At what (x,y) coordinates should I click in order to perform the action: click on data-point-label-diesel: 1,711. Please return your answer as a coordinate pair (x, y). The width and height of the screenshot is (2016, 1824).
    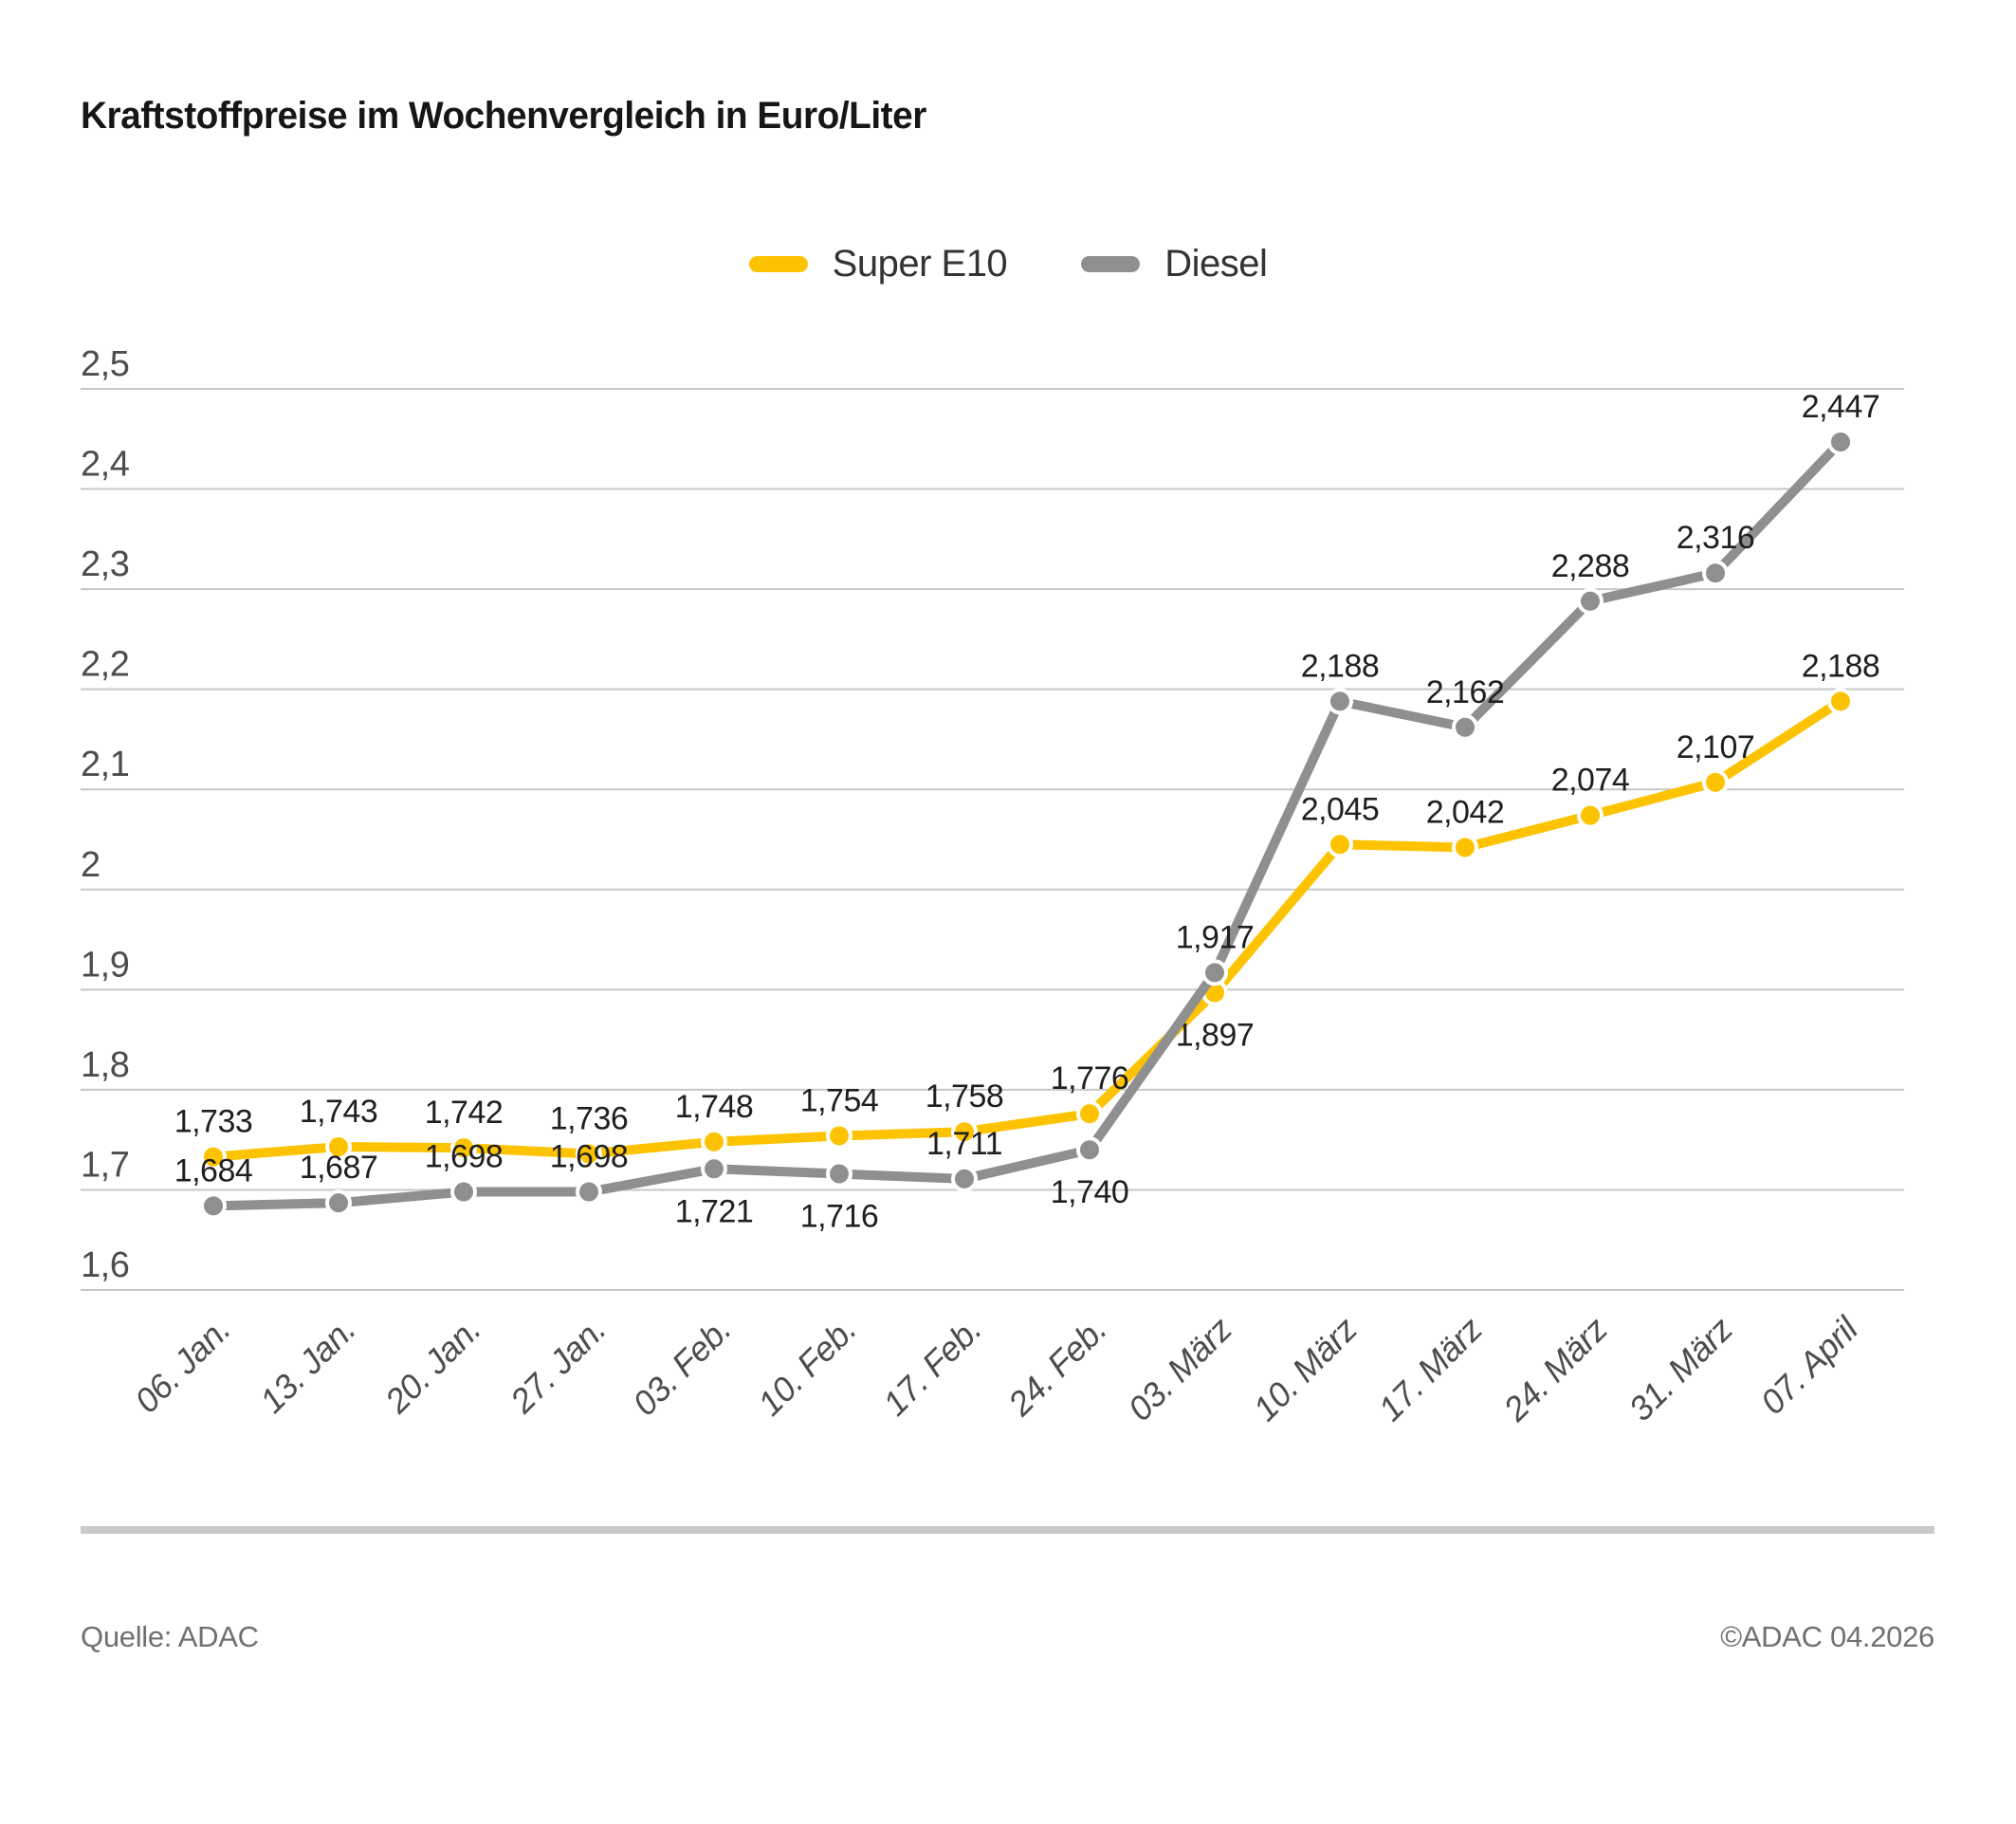
    Looking at the image, I should click on (964, 1144).